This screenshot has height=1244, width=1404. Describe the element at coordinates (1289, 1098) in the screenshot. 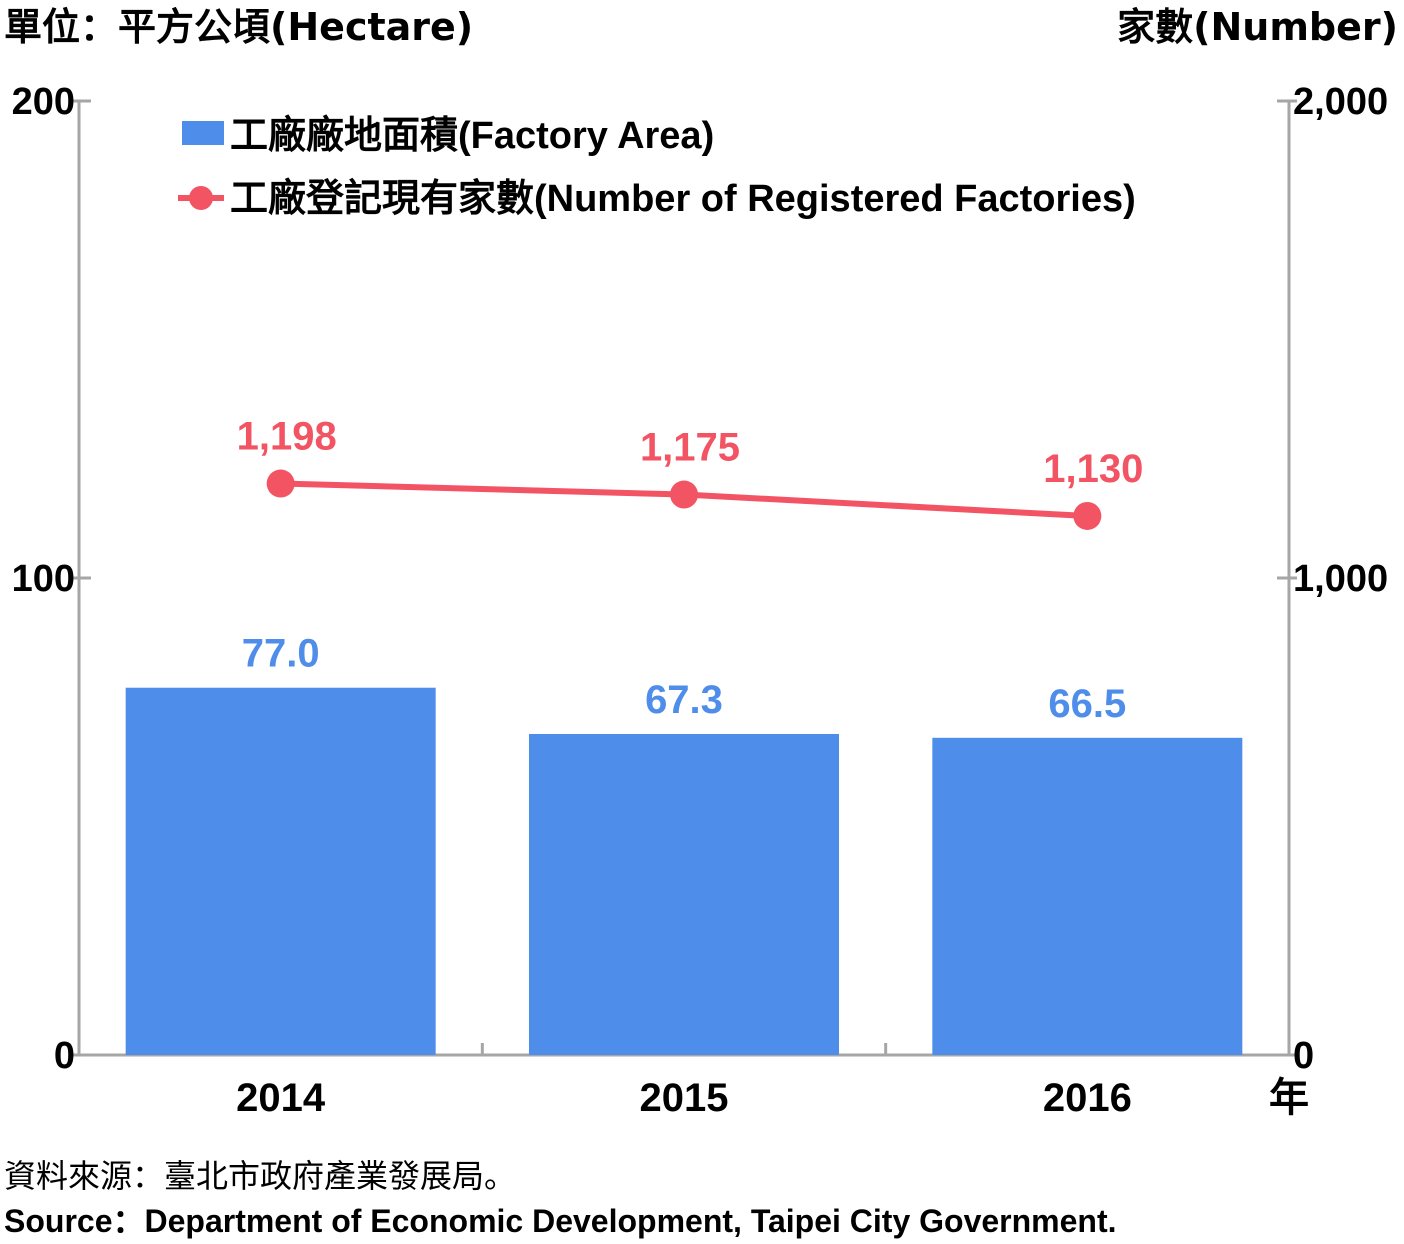

I see `x-axis-unit-label: 年` at that location.